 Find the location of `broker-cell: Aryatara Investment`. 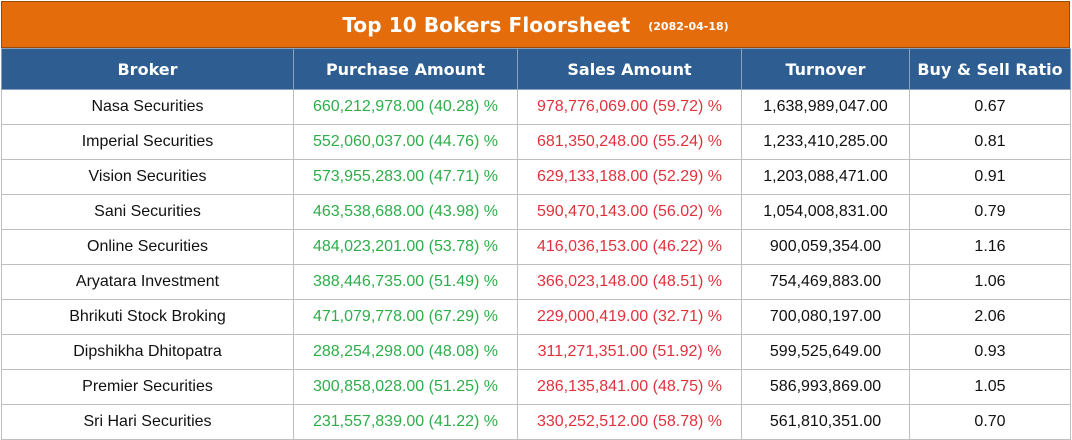

broker-cell: Aryatara Investment is located at coordinates (147, 282).